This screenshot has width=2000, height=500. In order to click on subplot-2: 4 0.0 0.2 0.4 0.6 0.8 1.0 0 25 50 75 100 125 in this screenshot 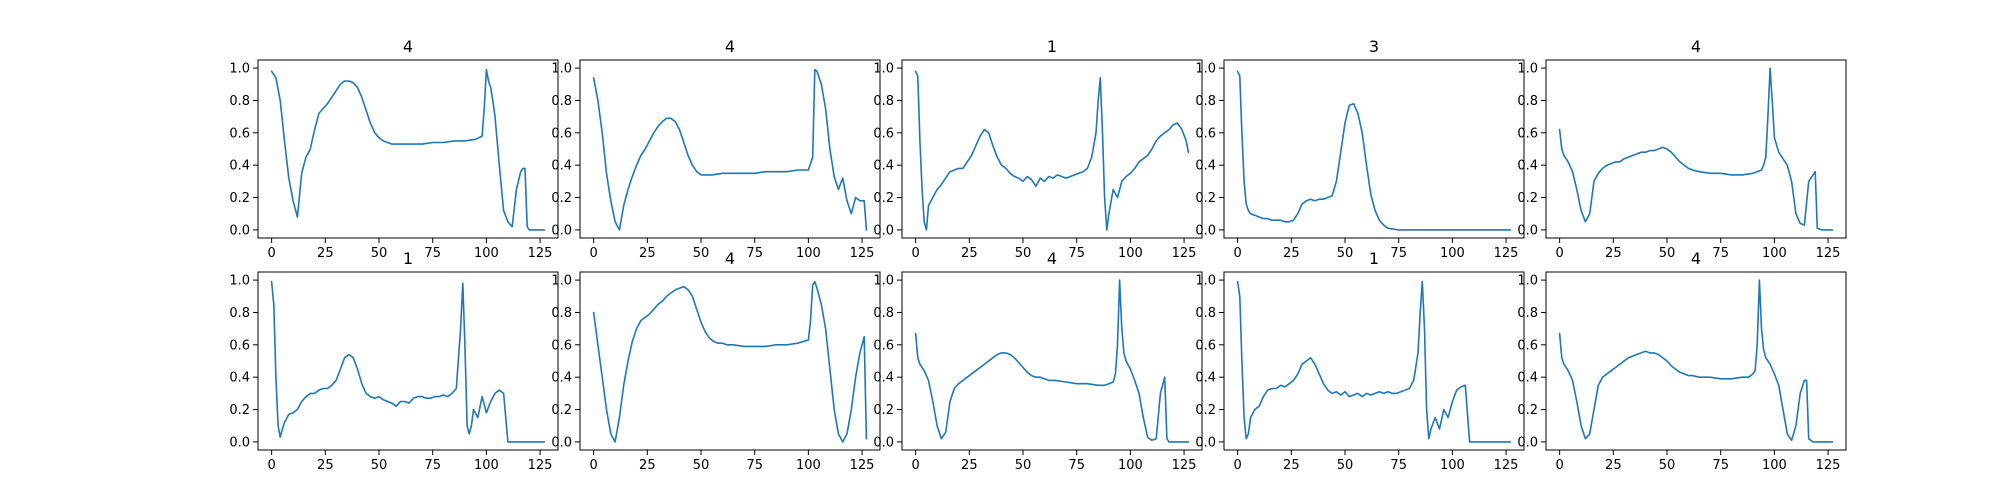, I will do `click(716, 149)`.